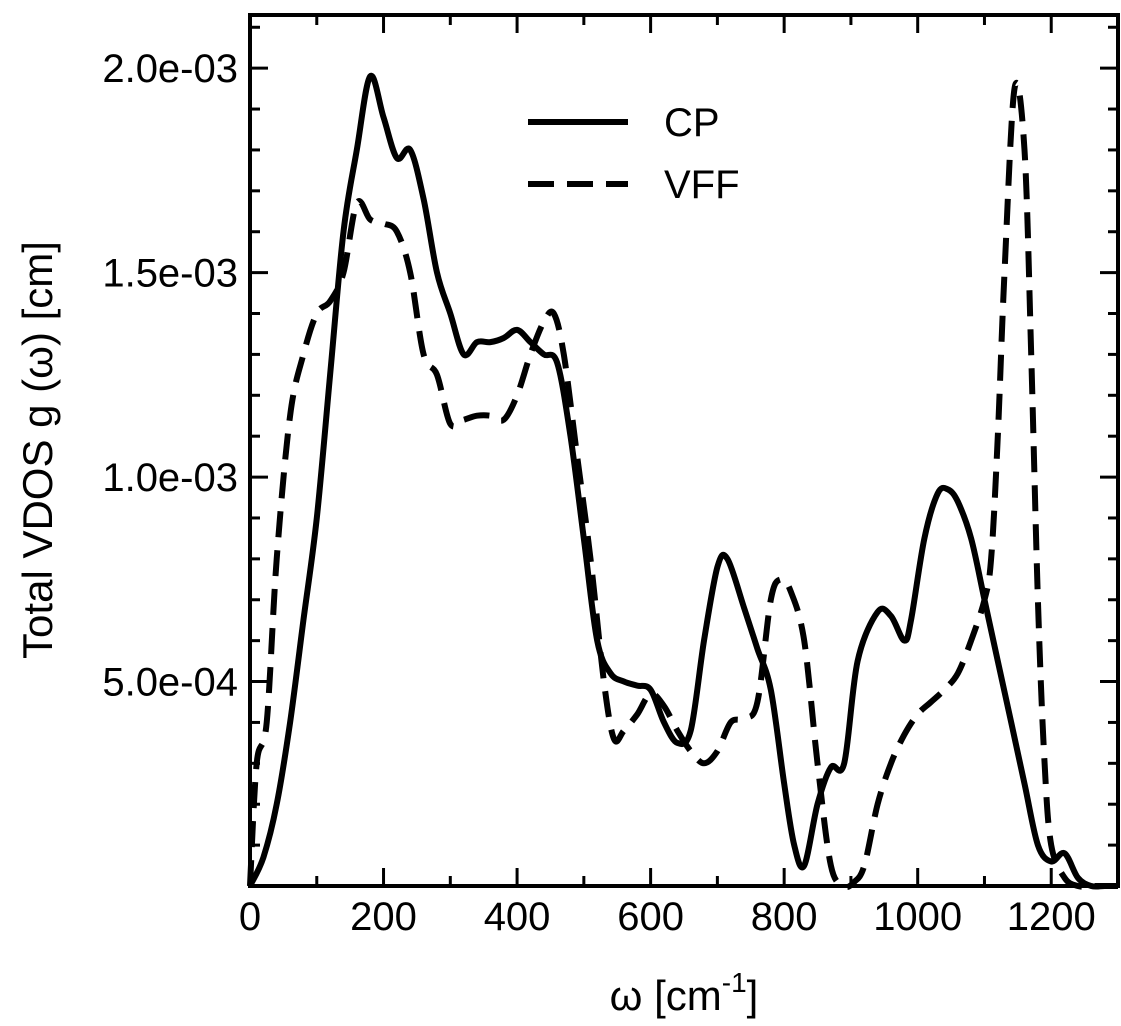 This screenshot has width=1121, height=1026. I want to click on x-axis-title: ω [cm-1], so click(684, 993).